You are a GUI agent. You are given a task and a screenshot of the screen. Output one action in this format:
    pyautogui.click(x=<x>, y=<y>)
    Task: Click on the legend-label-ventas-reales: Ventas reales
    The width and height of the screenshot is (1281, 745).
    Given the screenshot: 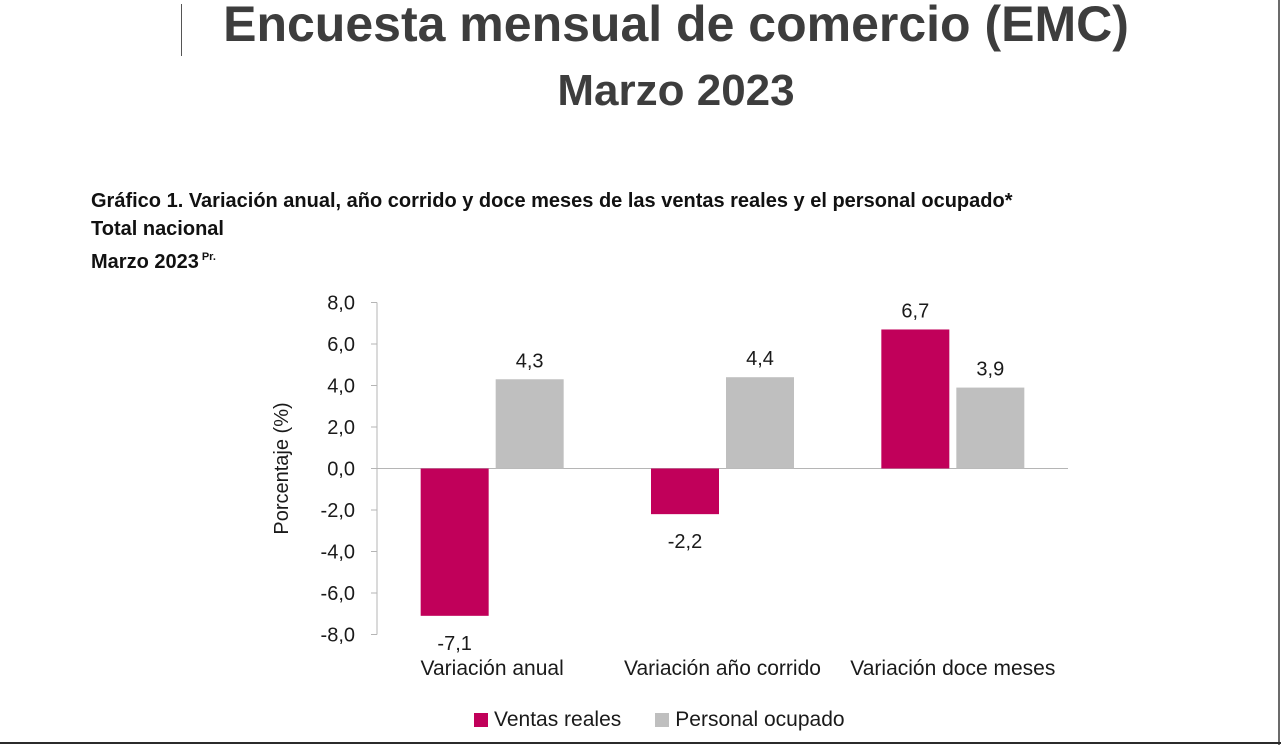 What is the action you would take?
    pyautogui.click(x=558, y=719)
    